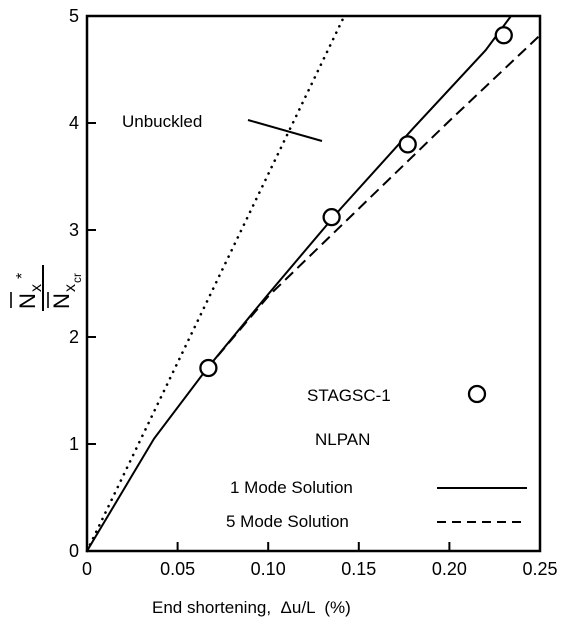  Describe the element at coordinates (27, 301) in the screenshot. I see `y-label-num-base: N` at that location.